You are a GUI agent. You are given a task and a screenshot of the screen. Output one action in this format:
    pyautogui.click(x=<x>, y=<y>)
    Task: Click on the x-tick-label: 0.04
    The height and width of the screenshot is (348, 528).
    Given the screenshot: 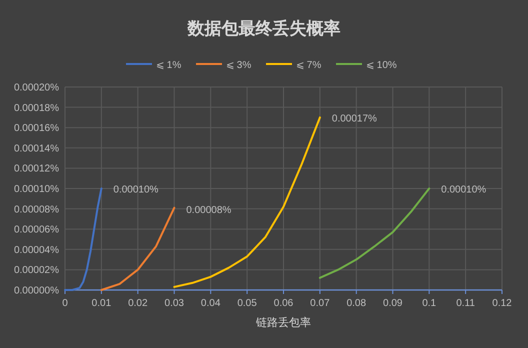 What is the action you would take?
    pyautogui.click(x=210, y=303)
    